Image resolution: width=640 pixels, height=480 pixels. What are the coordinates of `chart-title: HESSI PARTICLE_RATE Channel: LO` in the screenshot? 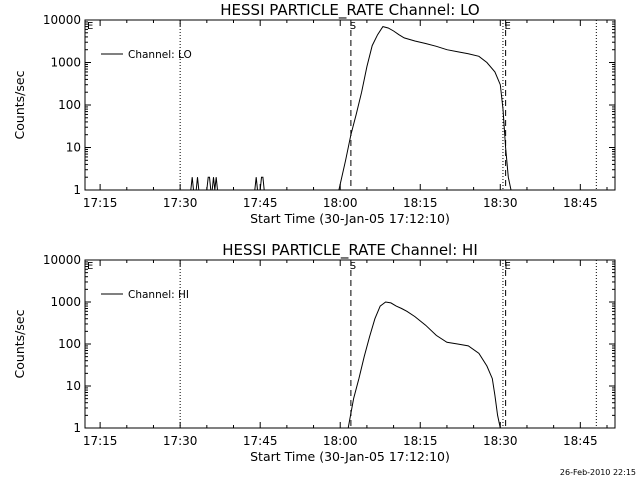 It's located at (349, 10).